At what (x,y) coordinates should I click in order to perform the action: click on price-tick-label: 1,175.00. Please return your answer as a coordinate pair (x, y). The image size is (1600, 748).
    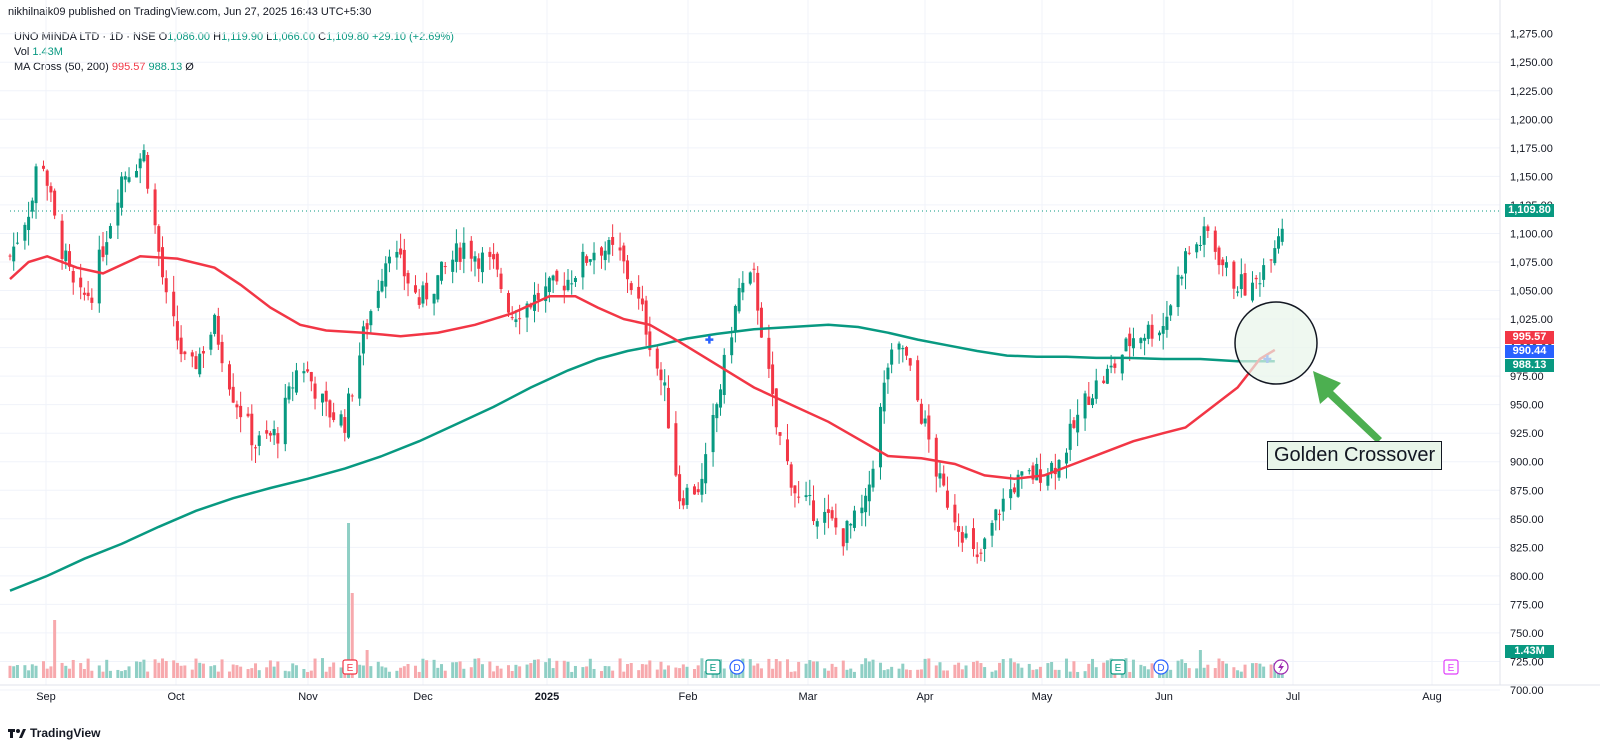
    Looking at the image, I should click on (1531, 149).